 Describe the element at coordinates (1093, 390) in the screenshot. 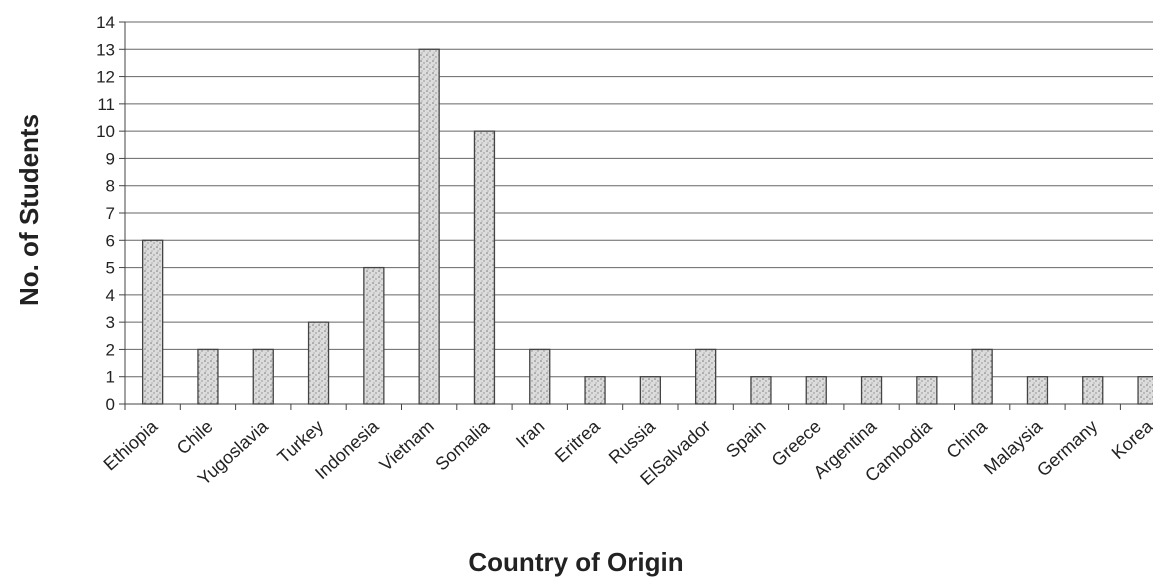

I see `bar-germany` at that location.